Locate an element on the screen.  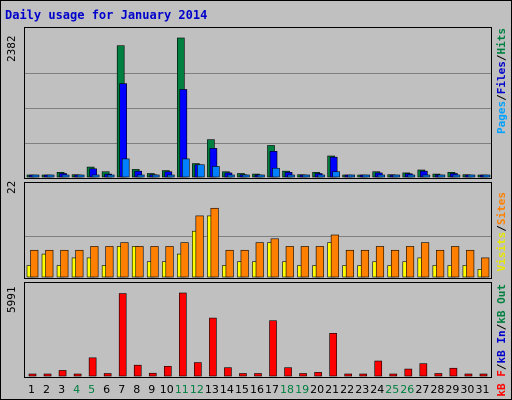
legend-part: Pages is located at coordinates (501, 117).